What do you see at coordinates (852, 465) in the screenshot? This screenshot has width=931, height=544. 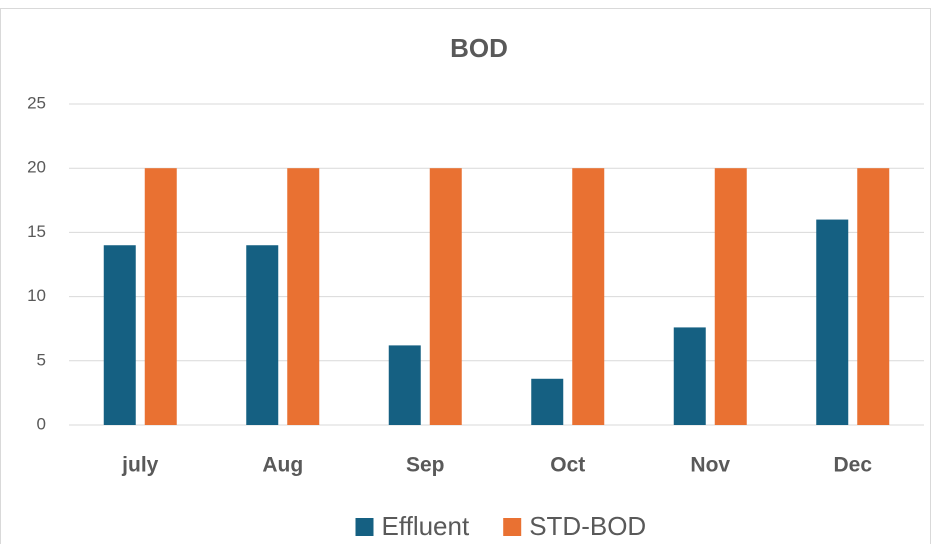 I see `x-tick-label: Dec` at bounding box center [852, 465].